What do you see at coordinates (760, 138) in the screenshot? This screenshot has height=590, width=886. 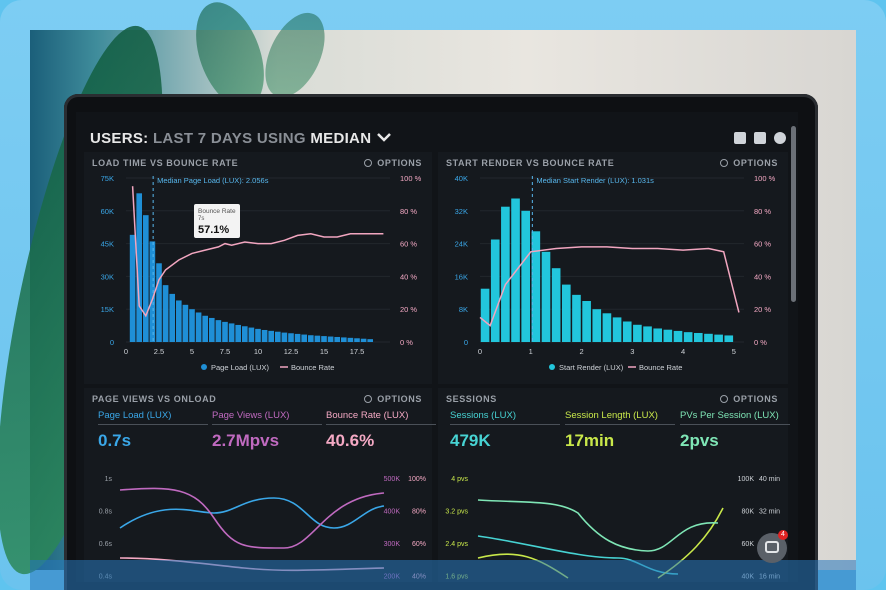 I see `image-icon` at bounding box center [760, 138].